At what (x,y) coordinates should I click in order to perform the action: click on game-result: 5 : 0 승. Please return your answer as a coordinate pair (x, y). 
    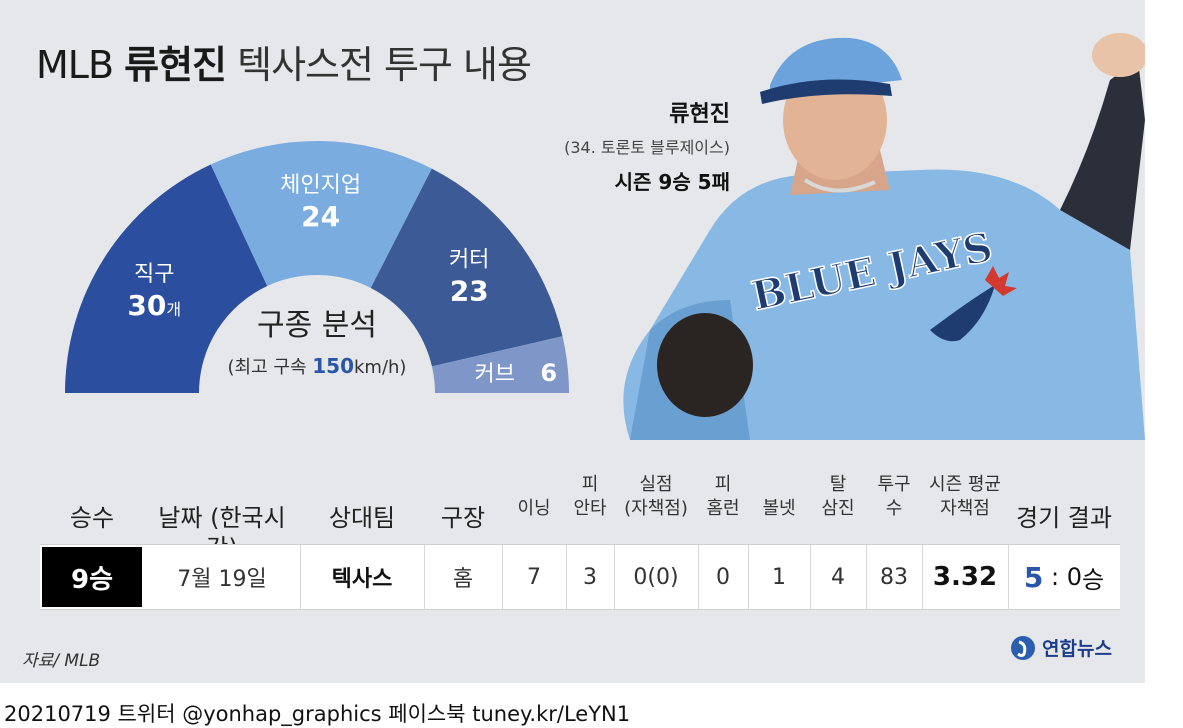
    Looking at the image, I should click on (1064, 577).